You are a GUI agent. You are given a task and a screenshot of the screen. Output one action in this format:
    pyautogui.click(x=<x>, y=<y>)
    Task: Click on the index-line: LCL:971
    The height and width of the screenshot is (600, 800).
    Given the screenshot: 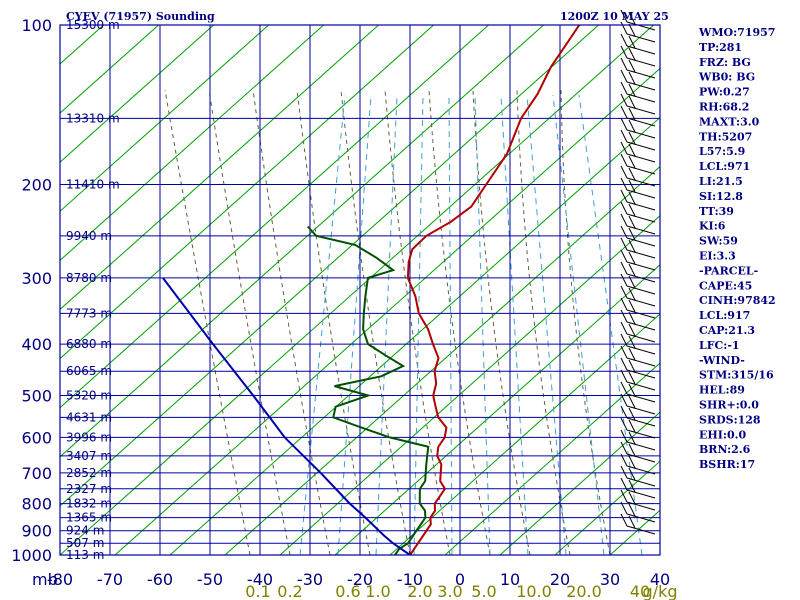 What is the action you would take?
    pyautogui.click(x=724, y=166)
    